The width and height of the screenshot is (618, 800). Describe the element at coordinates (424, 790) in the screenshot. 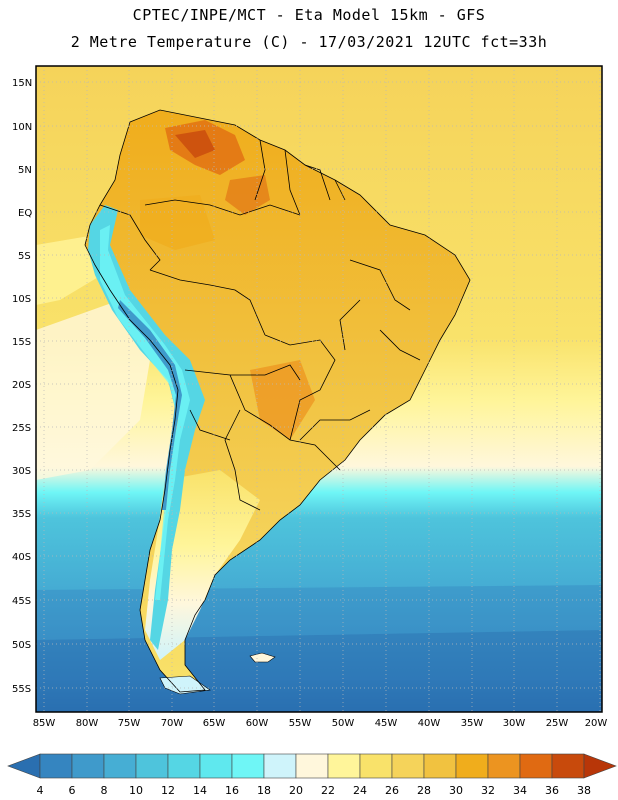

I see `legend-value: 28` at that location.